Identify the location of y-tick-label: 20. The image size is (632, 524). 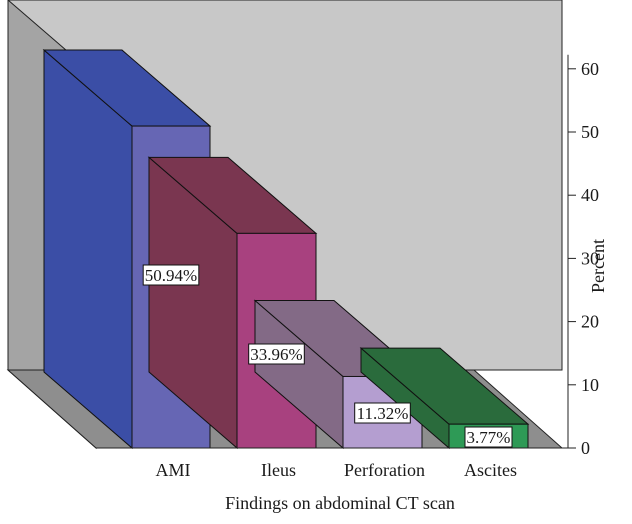
(590, 322).